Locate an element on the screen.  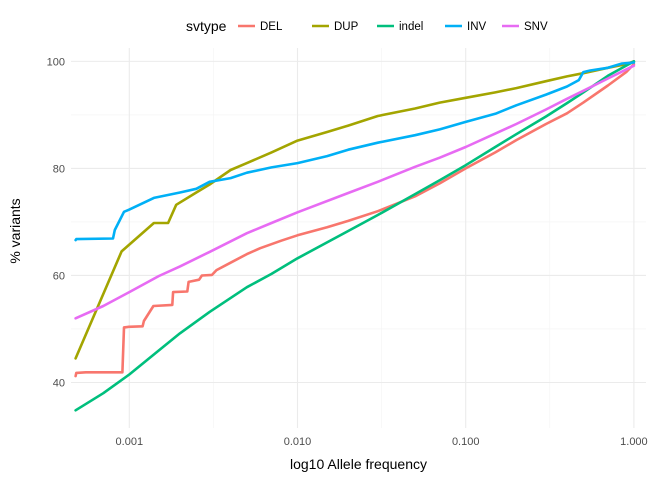
x-tick-label: 0.010 is located at coordinates (298, 442).